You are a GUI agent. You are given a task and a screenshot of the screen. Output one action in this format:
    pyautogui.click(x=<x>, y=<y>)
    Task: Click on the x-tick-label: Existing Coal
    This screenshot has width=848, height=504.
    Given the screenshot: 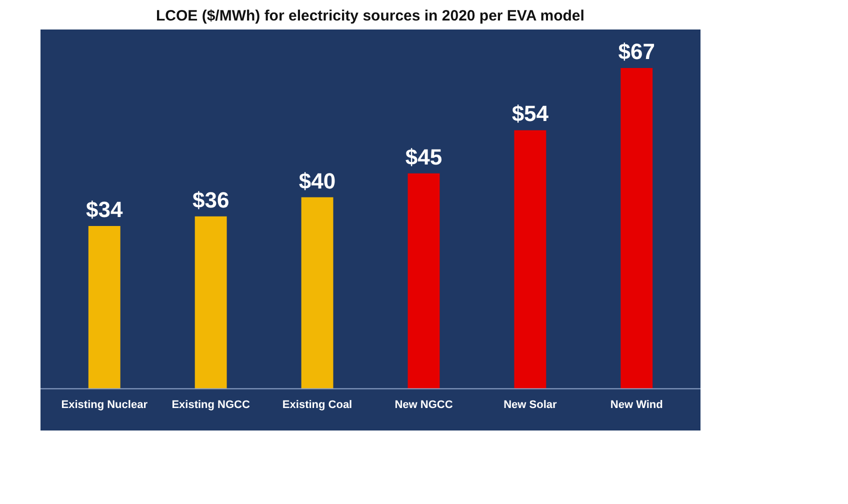 What is the action you would take?
    pyautogui.click(x=317, y=404)
    